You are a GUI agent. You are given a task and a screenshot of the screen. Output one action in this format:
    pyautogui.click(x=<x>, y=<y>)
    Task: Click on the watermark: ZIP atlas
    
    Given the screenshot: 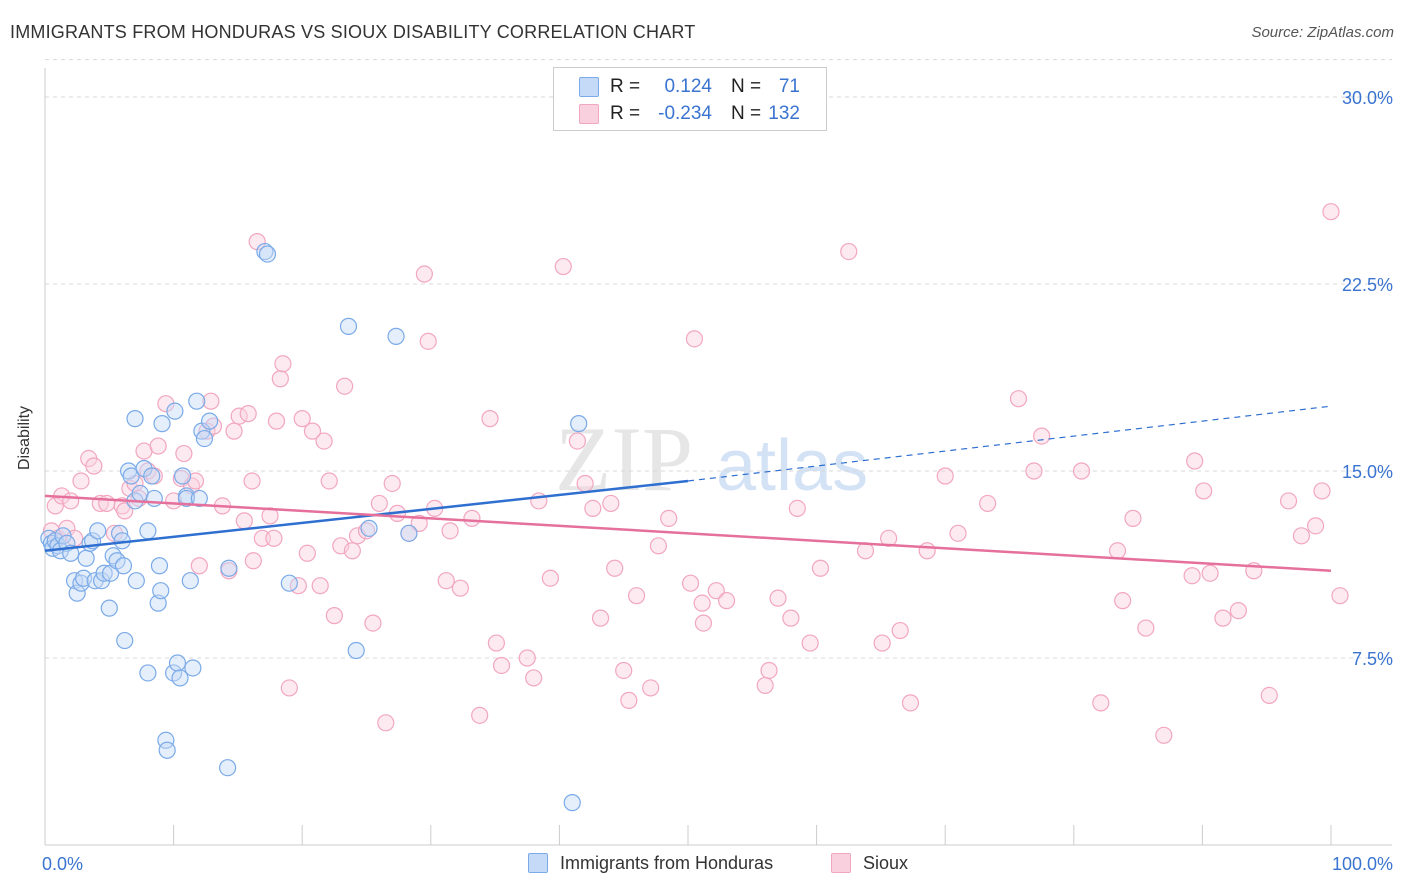 What is the action you would take?
    pyautogui.click(x=711, y=459)
    